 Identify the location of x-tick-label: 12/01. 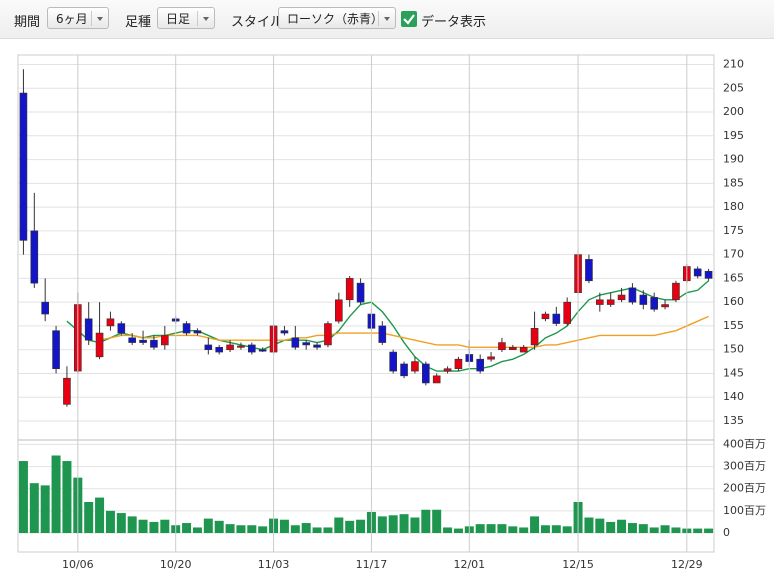
(469, 564).